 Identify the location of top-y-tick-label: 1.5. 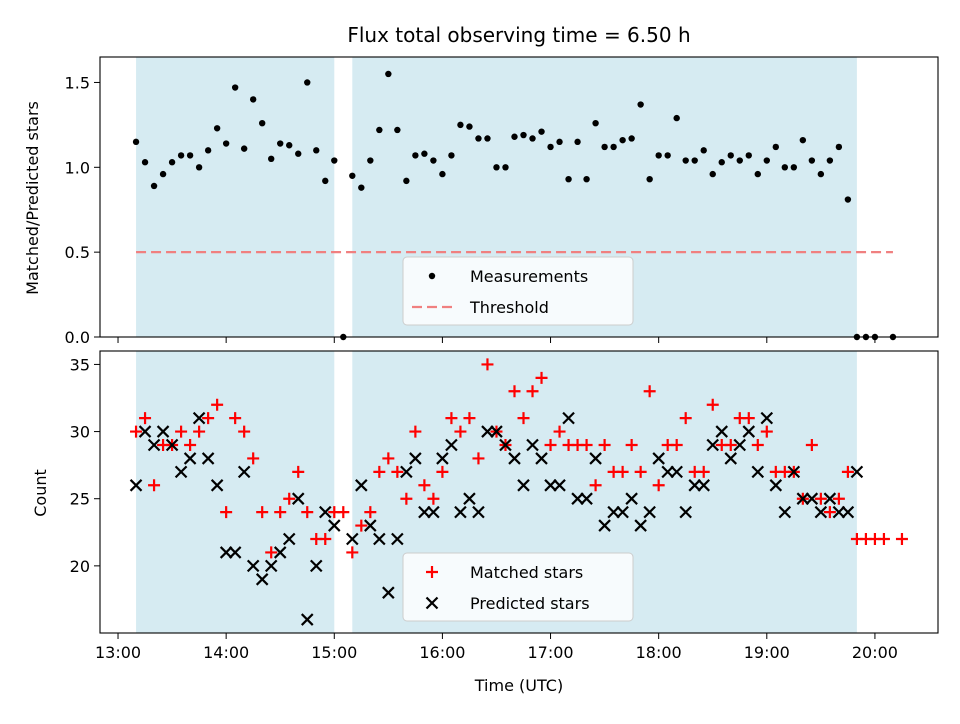
(77, 82).